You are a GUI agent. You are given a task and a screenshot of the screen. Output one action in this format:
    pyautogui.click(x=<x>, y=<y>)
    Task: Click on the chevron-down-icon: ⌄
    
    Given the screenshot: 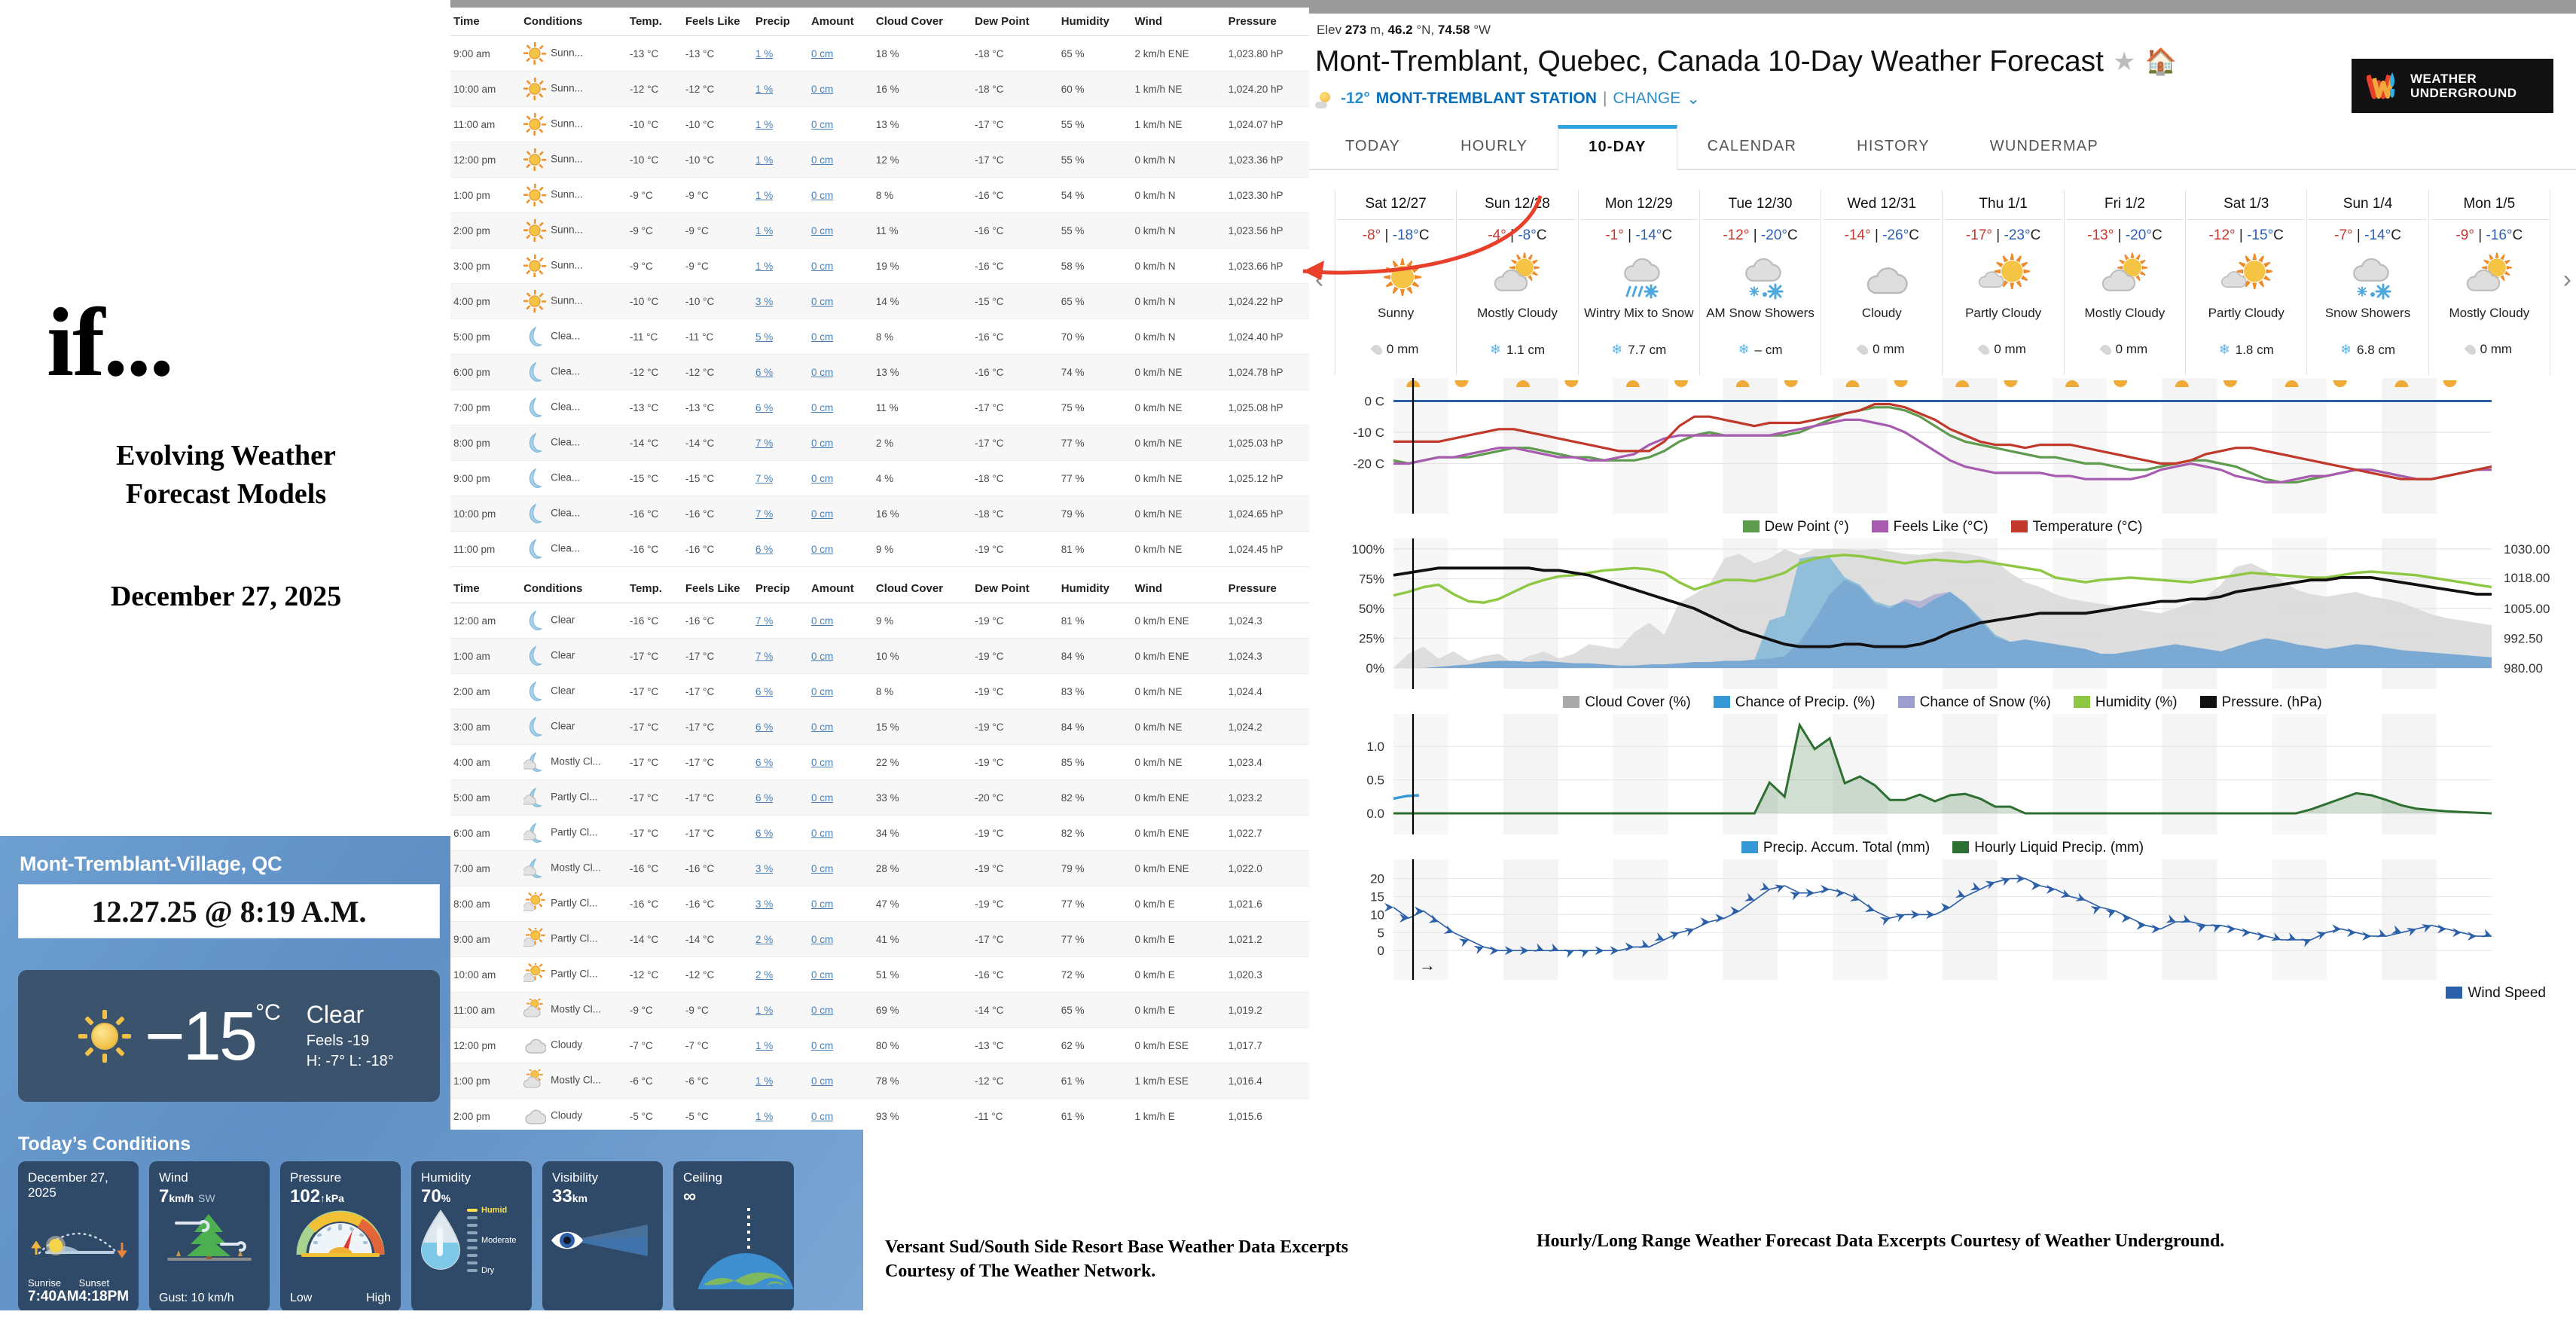 What is the action you would take?
    pyautogui.click(x=1693, y=99)
    